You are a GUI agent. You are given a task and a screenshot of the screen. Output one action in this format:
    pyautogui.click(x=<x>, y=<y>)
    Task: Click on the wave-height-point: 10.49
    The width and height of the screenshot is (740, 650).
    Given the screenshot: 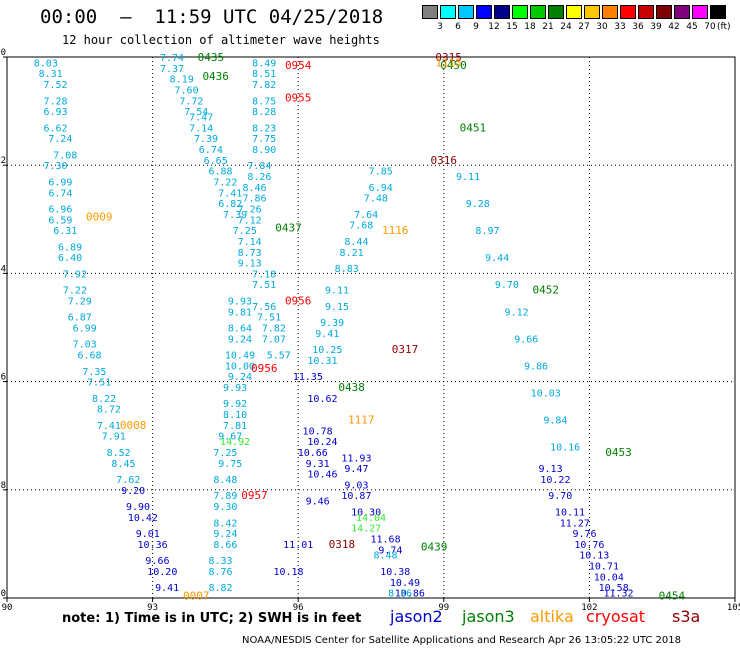 What is the action you would take?
    pyautogui.click(x=405, y=583)
    